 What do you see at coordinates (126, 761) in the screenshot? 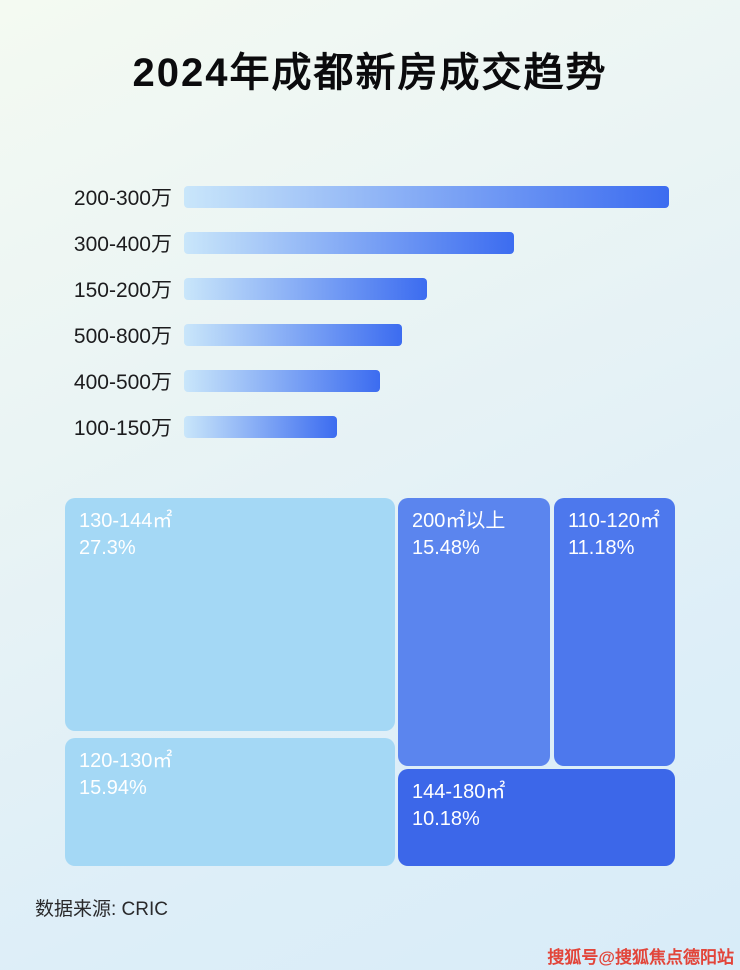
I see `treemap-label: 120-130㎡` at bounding box center [126, 761].